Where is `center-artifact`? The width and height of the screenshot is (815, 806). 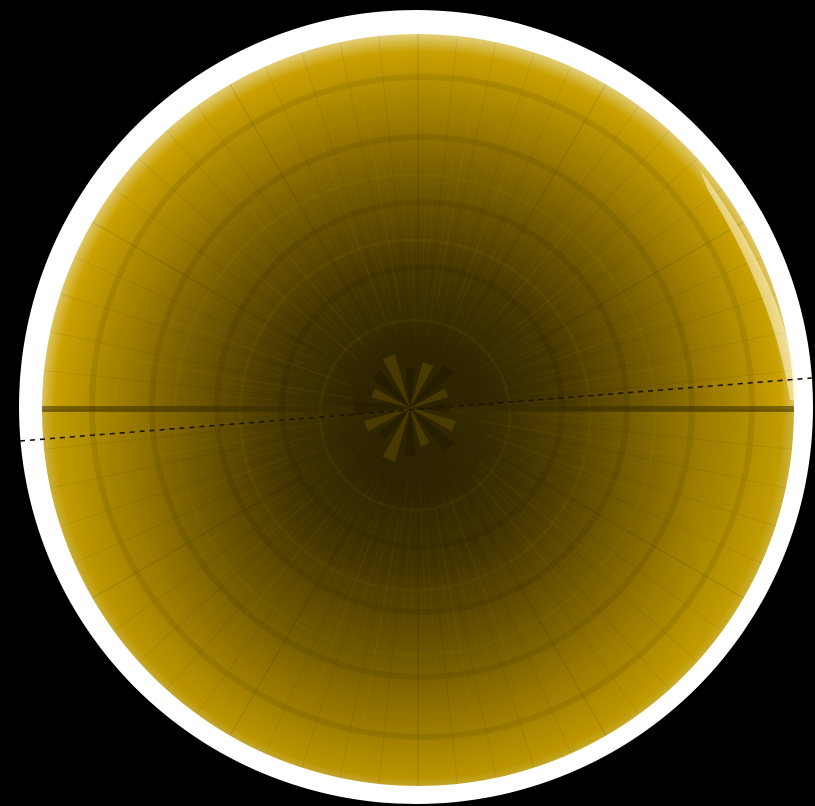 center-artifact is located at coordinates (405, 408).